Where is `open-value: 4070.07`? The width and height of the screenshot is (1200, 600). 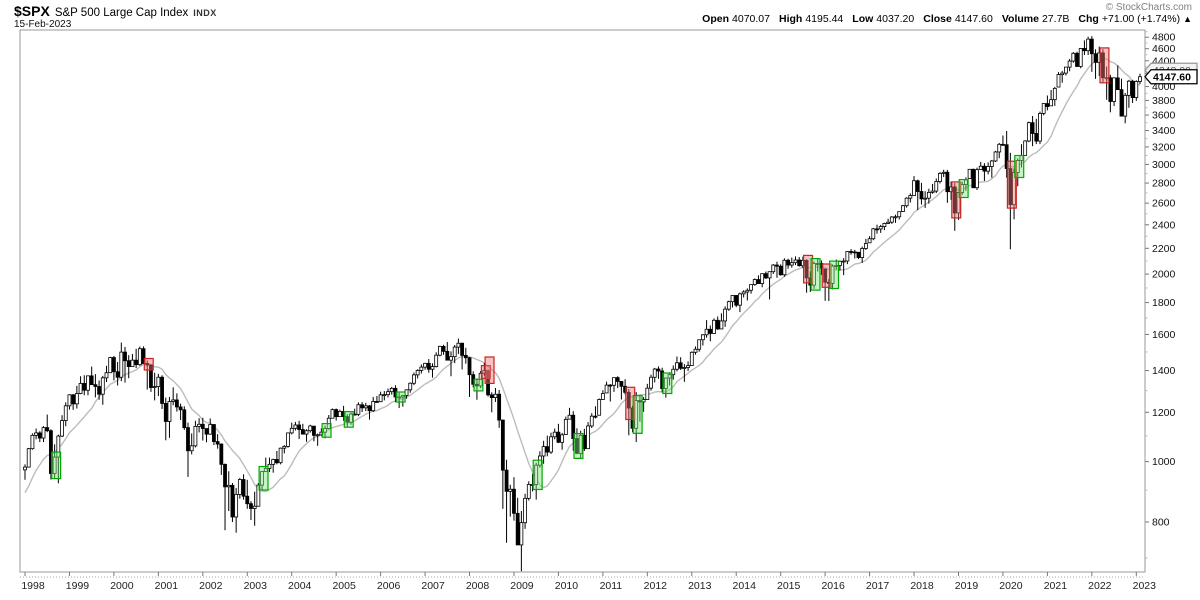
open-value: 4070.07 is located at coordinates (751, 19).